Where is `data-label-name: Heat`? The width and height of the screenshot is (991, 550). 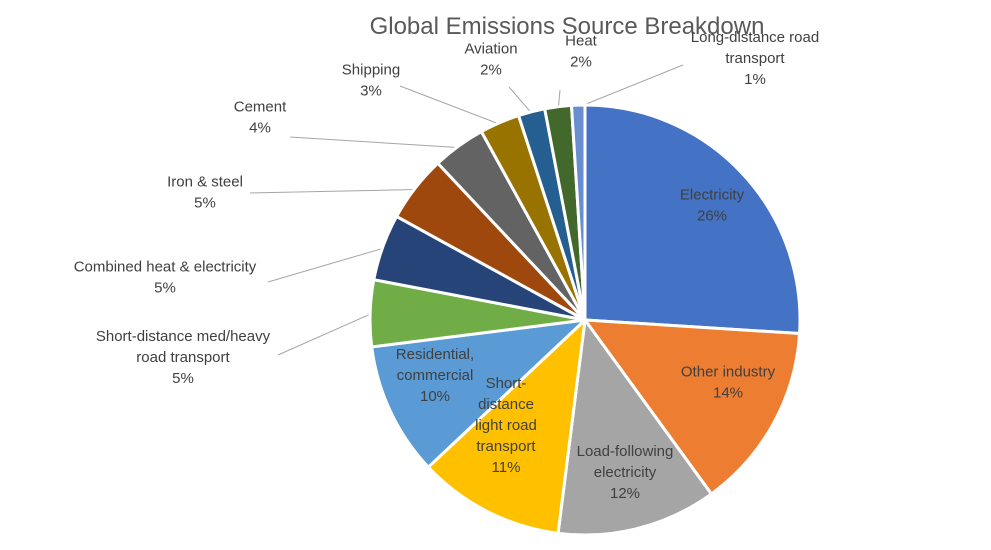
data-label-name: Heat is located at coordinates (581, 41).